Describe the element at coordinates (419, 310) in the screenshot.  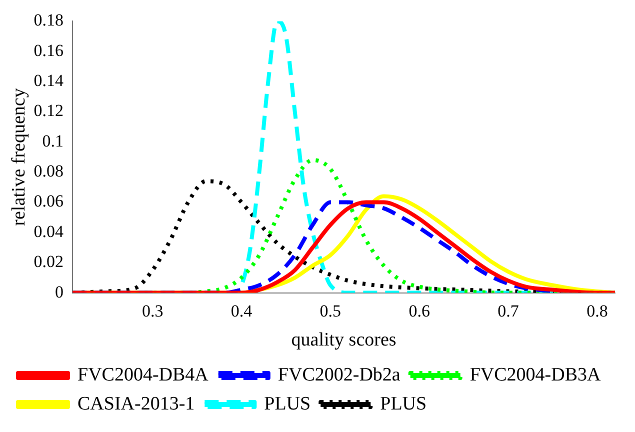
I see `x-tick-label: 0.6` at that location.